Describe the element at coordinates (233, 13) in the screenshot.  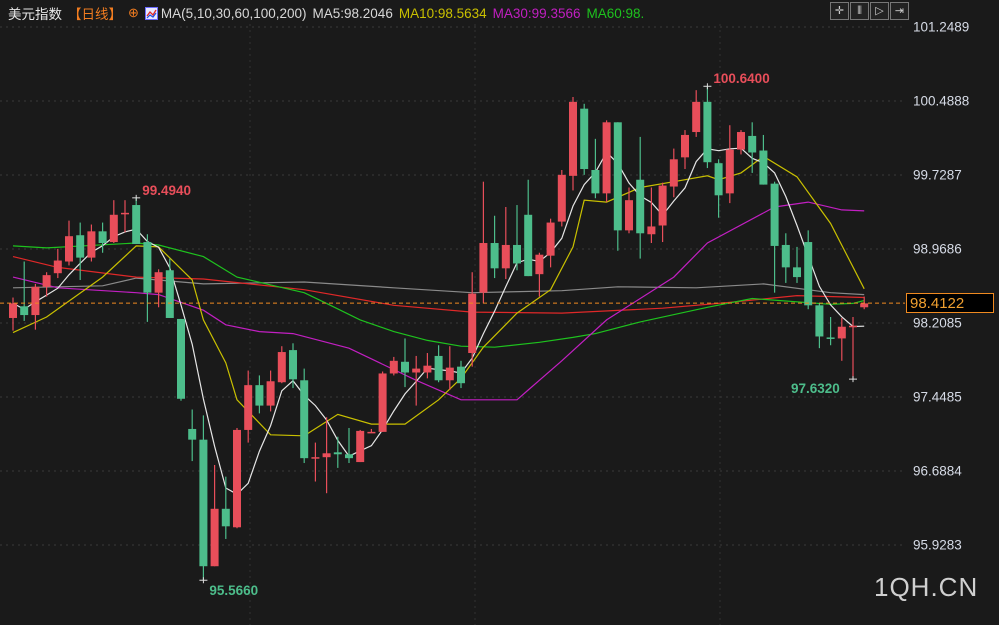
I see `ma-settings-label: MA(5,10,30,60,100,200)` at that location.